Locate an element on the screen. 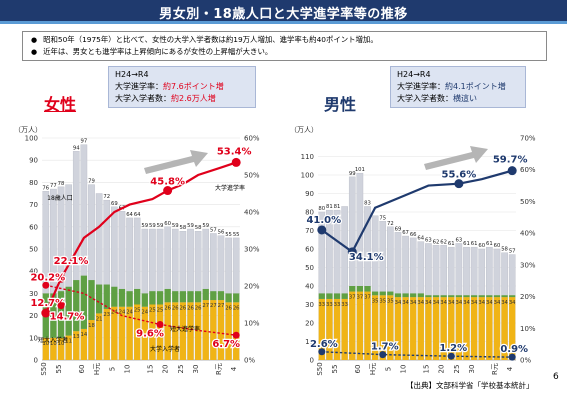  y2-tick-label: 10% is located at coordinates (252, 324).